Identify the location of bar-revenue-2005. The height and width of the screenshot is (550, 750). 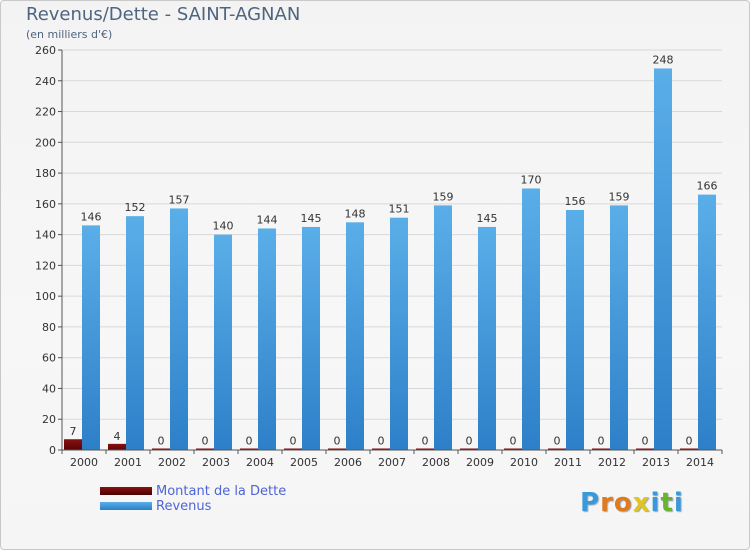
(311, 338).